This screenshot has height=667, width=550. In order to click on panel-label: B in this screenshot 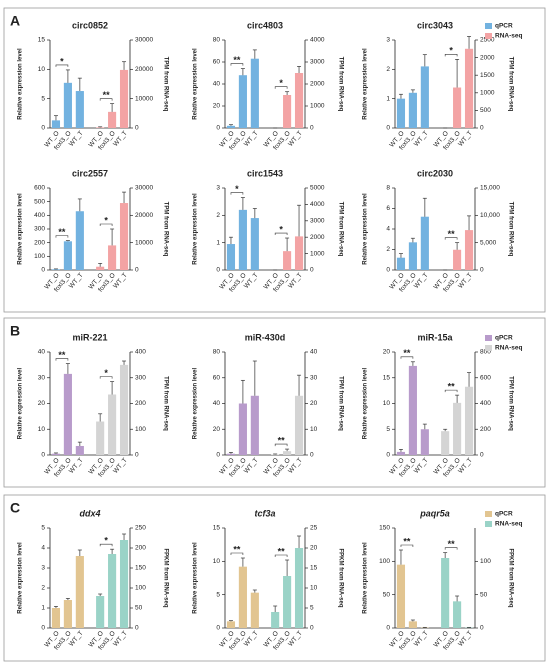, I will do `click(15, 331)`.